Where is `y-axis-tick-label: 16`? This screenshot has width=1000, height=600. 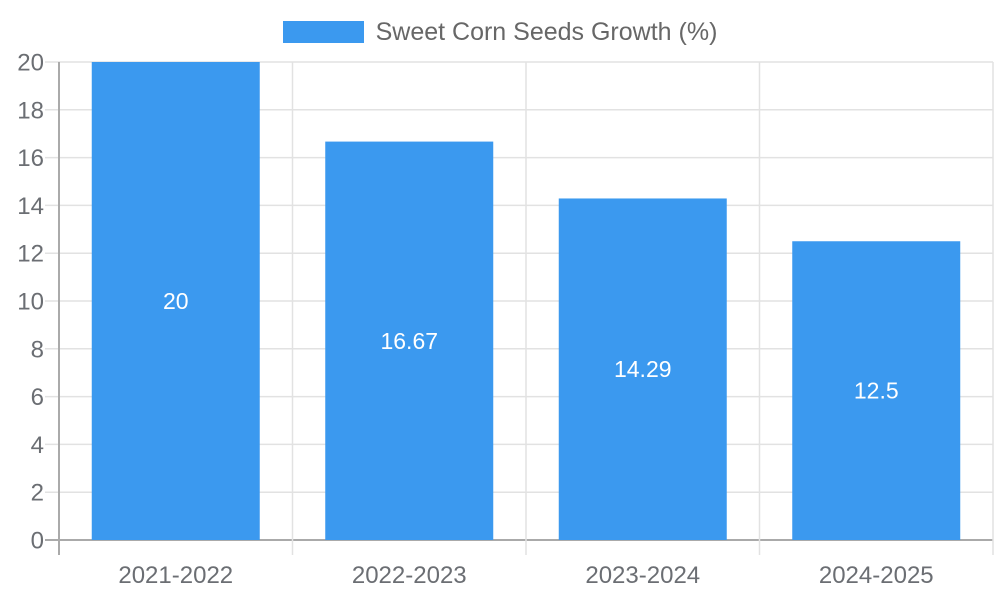
y-axis-tick-label: 16 is located at coordinates (30, 158).